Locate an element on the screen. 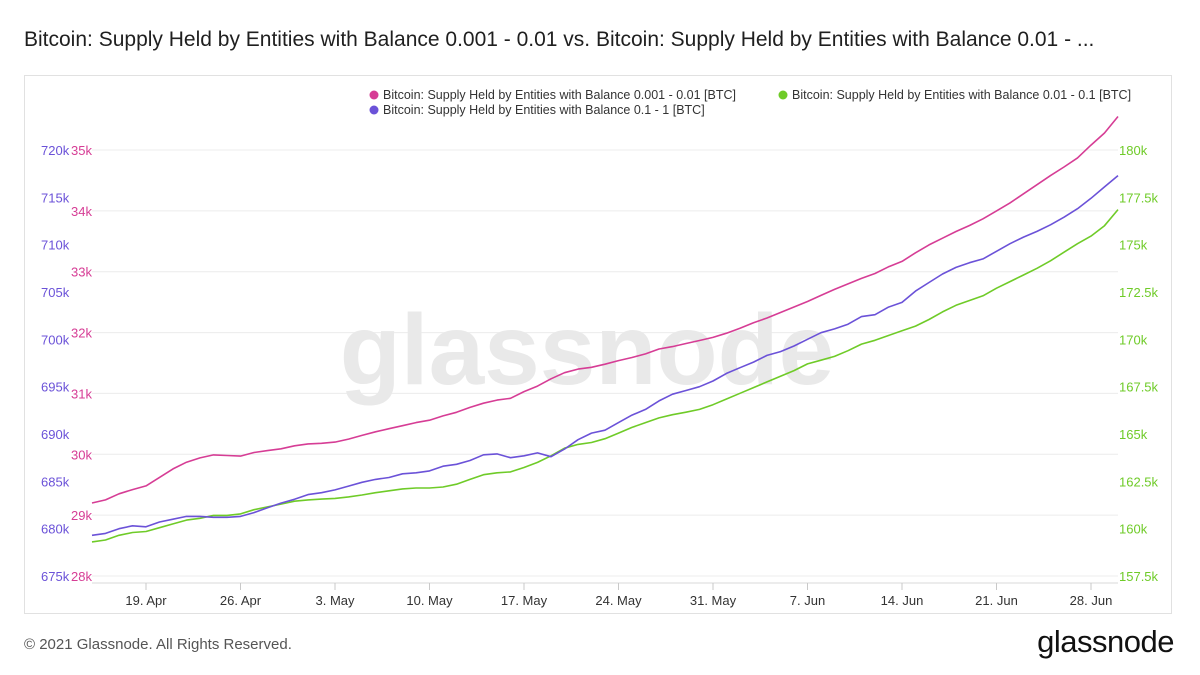 This screenshot has height=675, width=1200. left-inner-tick-label: 30k is located at coordinates (81, 454).